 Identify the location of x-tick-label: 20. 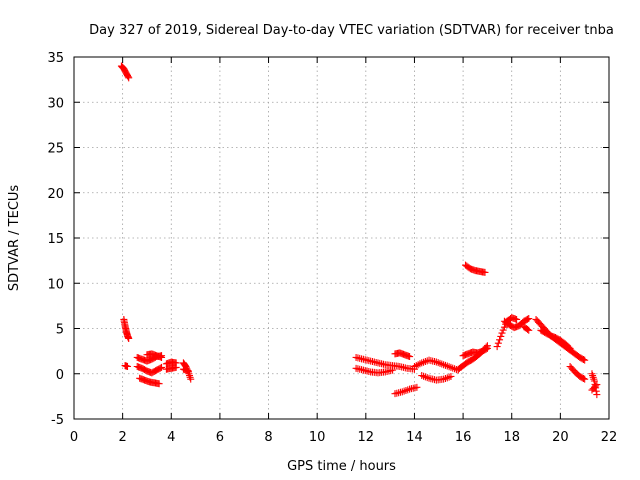
(560, 437).